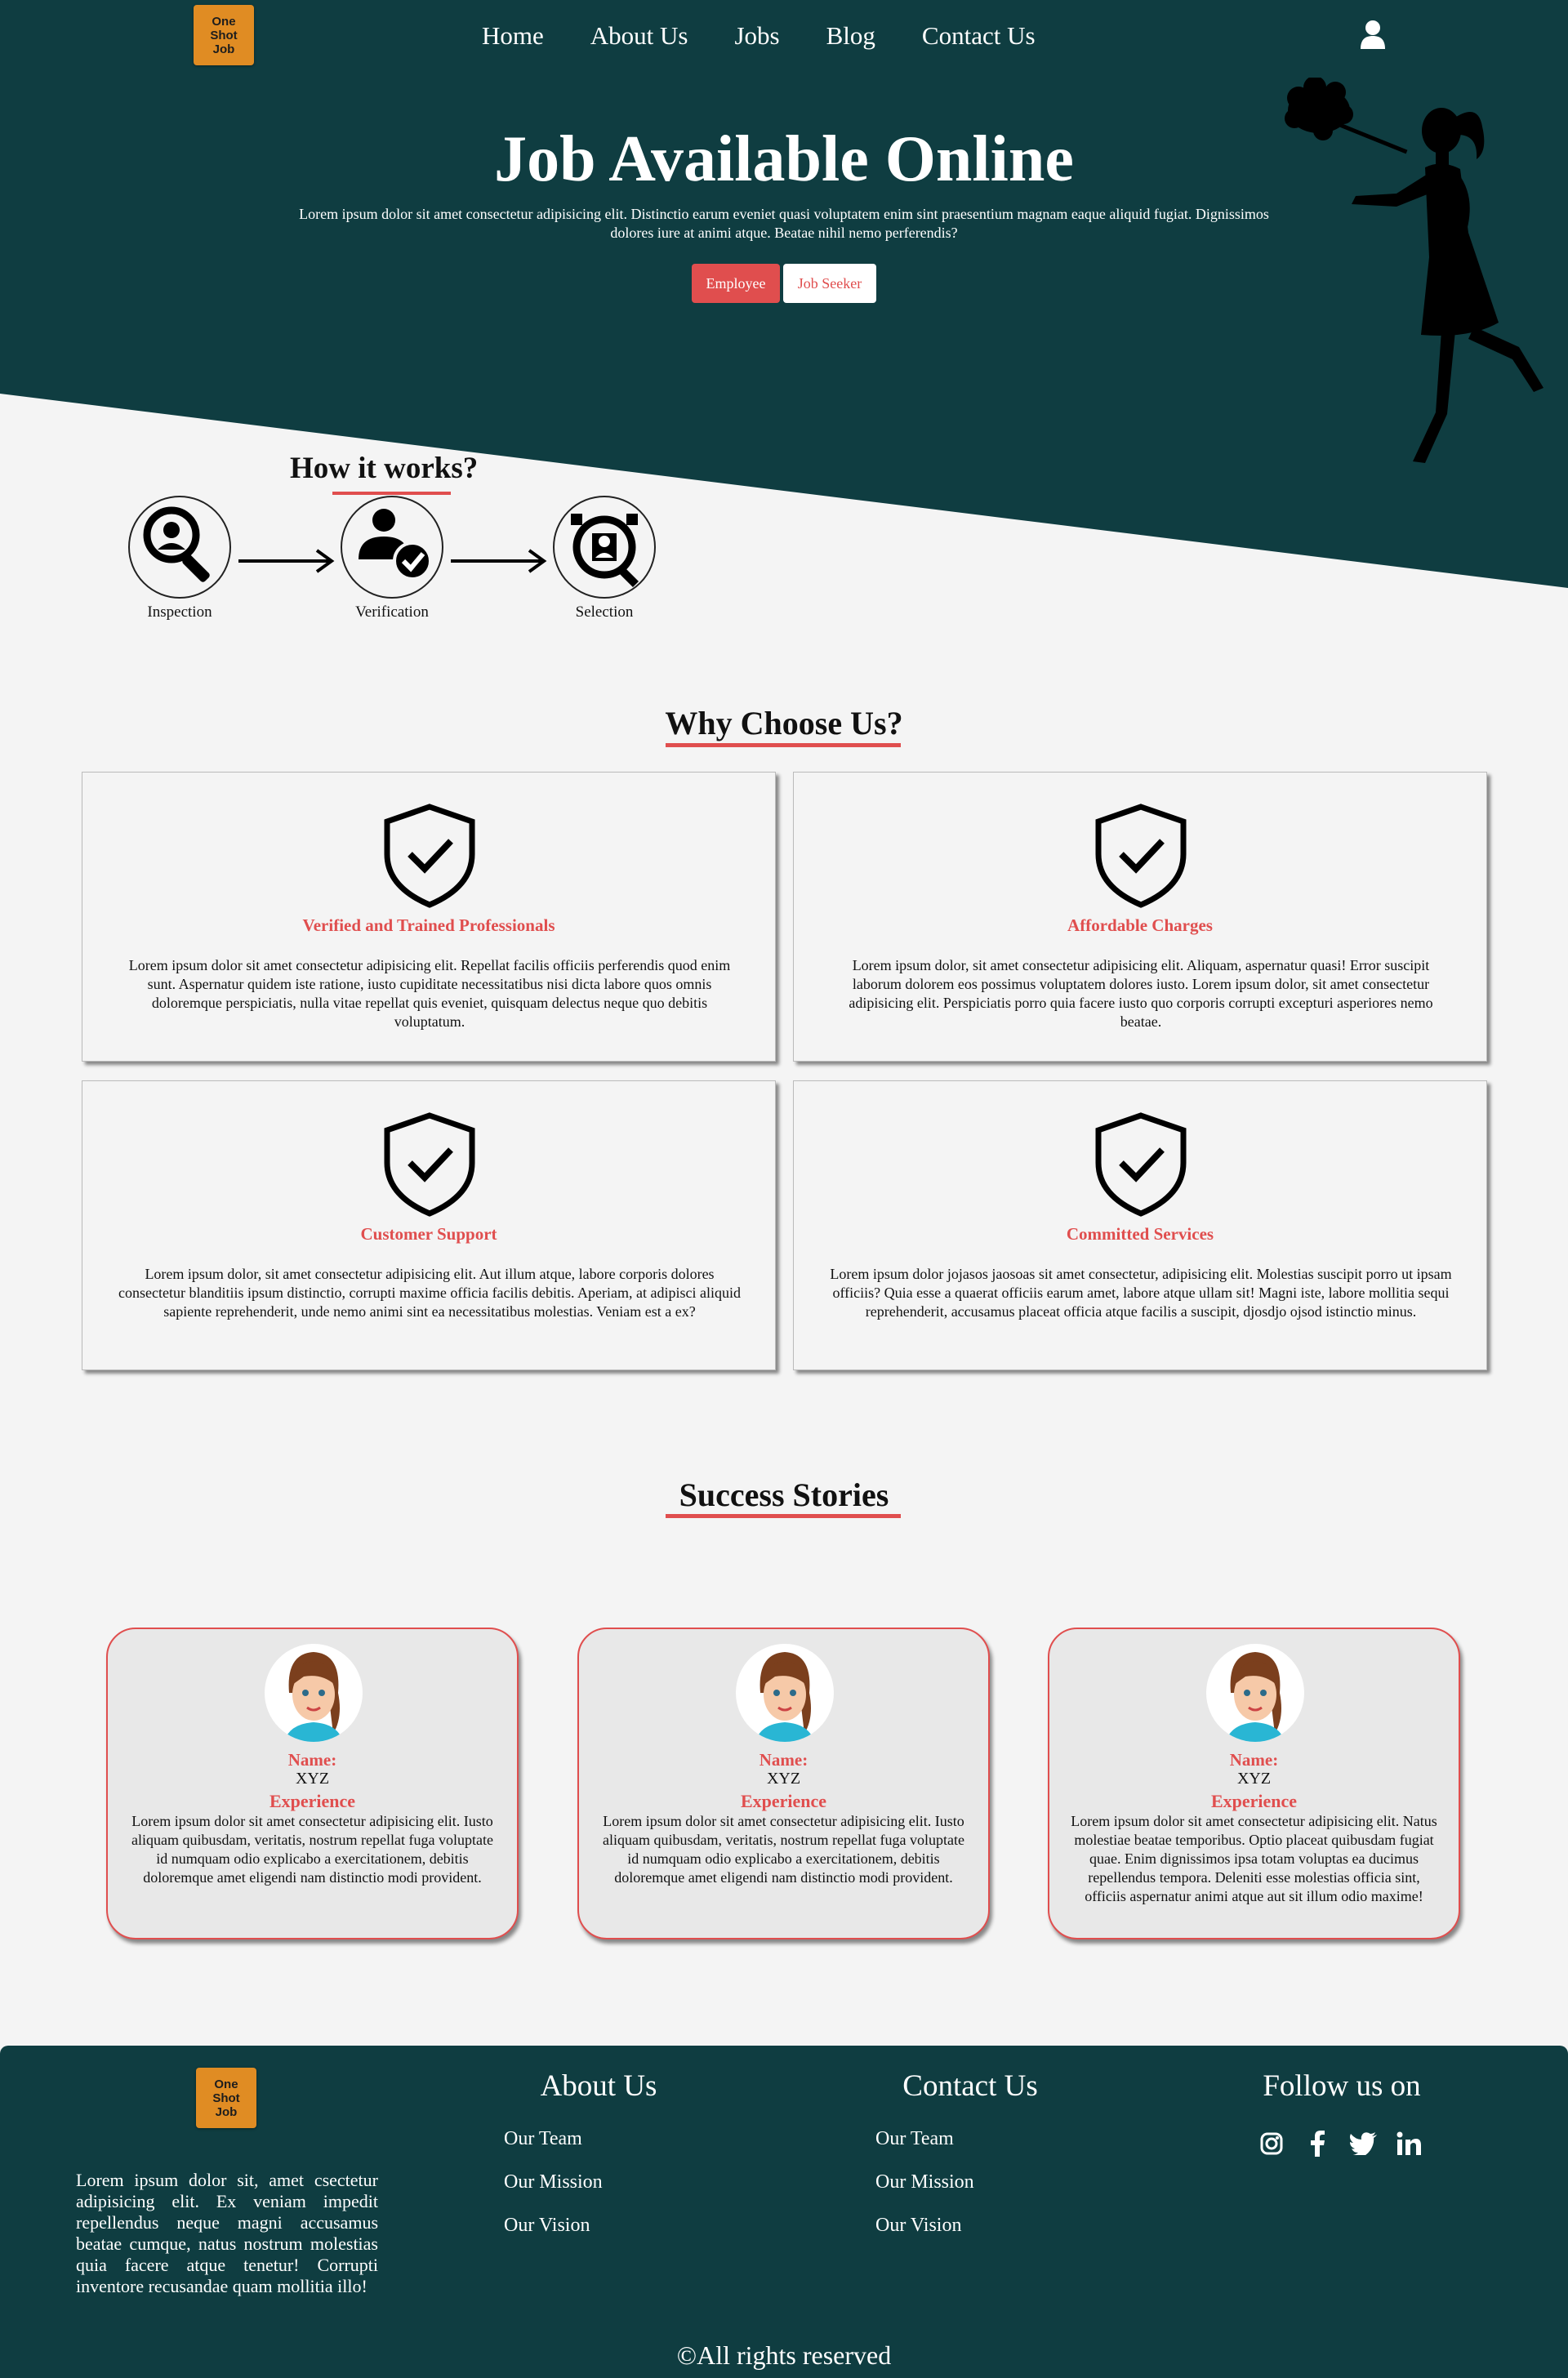 The width and height of the screenshot is (1568, 2378). I want to click on how-it-works-underline, so click(391, 493).